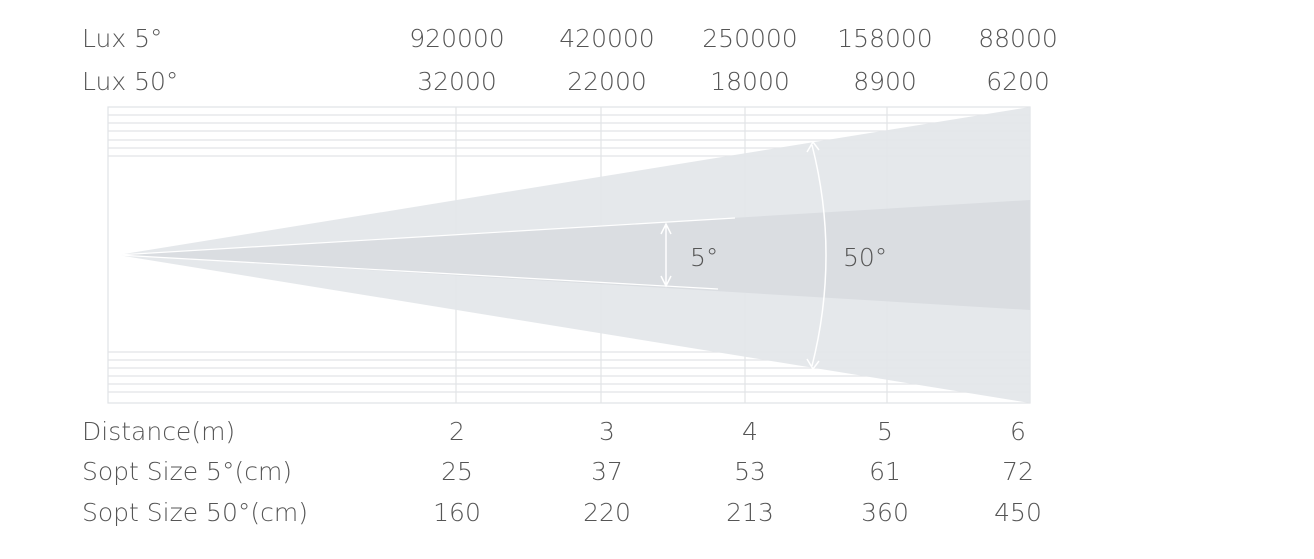 Image resolution: width=1314 pixels, height=559 pixels. I want to click on narrow-arrow, so click(666, 255).